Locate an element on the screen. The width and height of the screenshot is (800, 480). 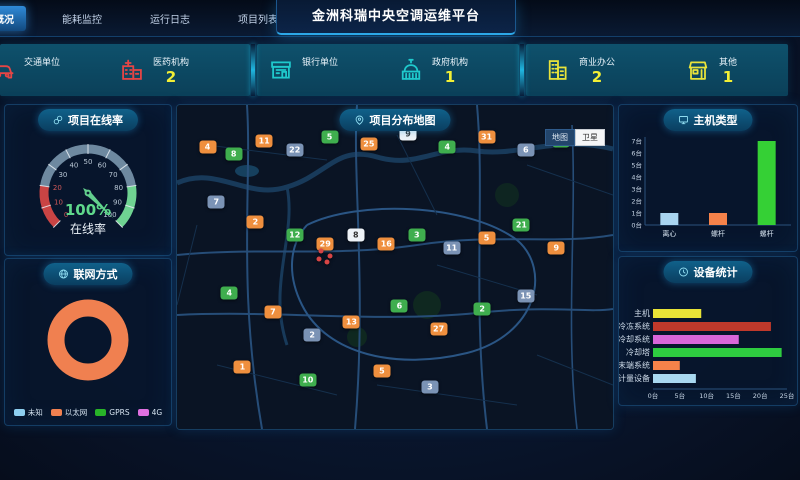
hospital-icon is located at coordinates (132, 70).